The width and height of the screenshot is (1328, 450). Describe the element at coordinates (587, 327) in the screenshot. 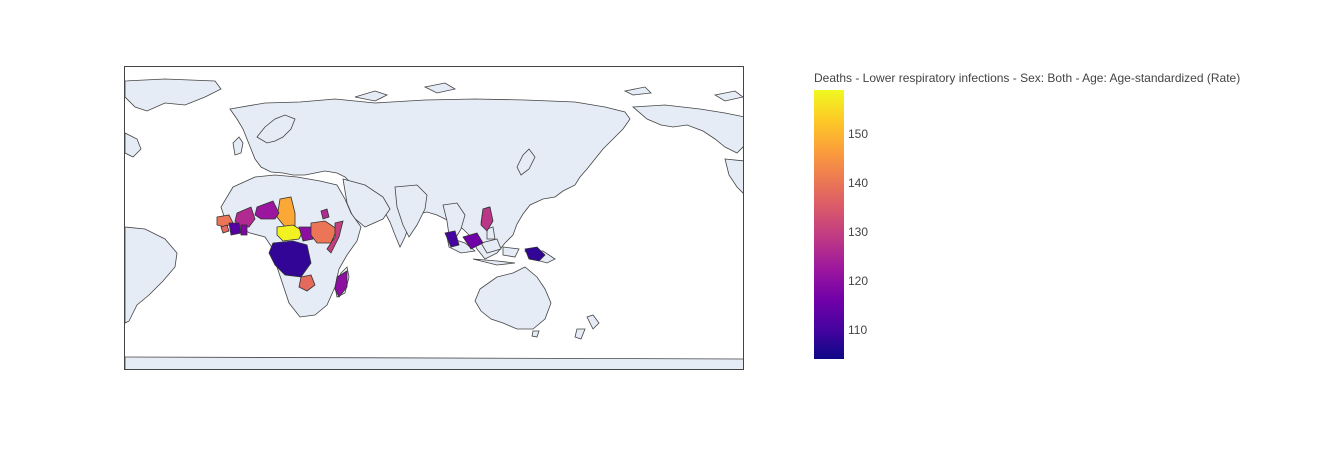

I see `new-zealand` at that location.